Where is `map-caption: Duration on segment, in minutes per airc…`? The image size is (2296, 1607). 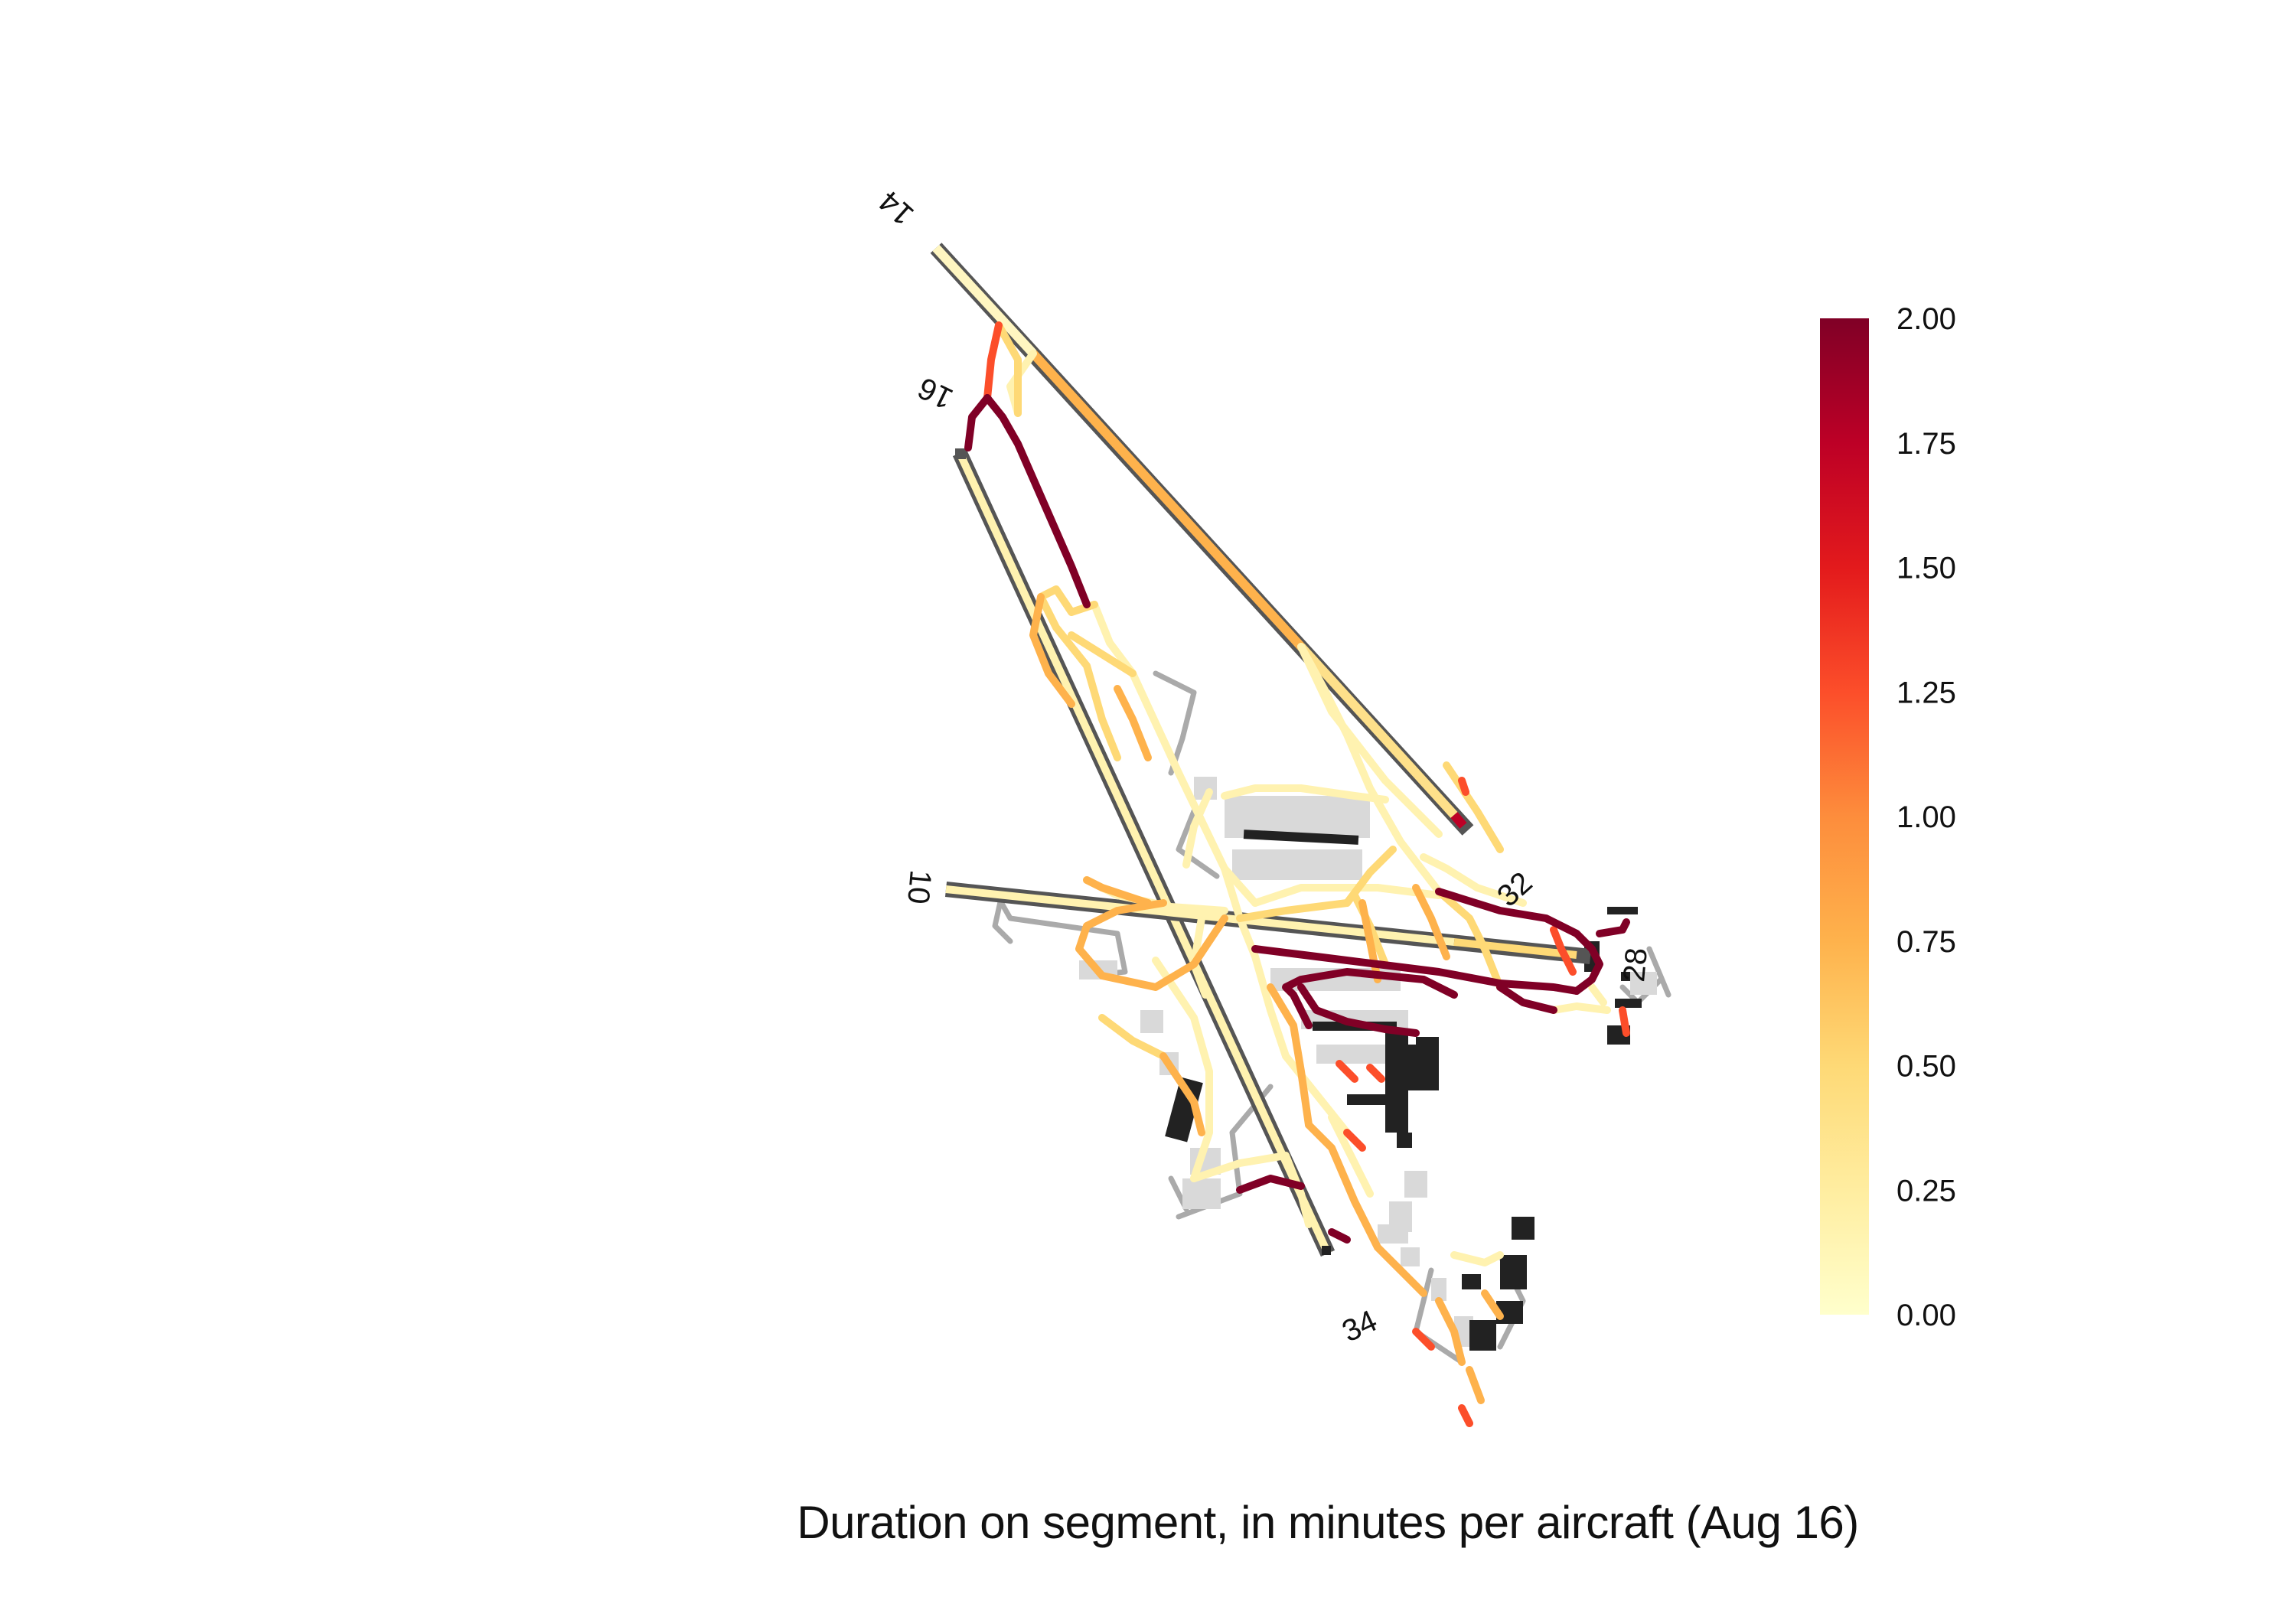
map-caption: Duration on segment, in minutes per airc… is located at coordinates (1328, 1523).